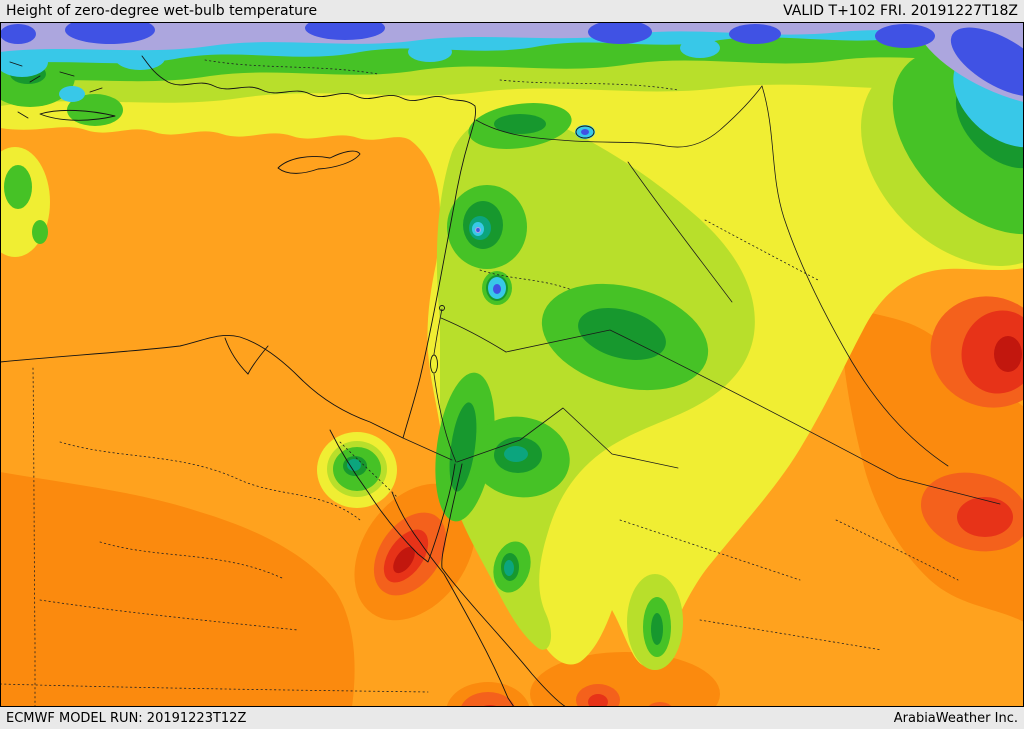 This screenshot has width=1024, height=729. What do you see at coordinates (619, 116) in the screenshot?
I see `turkey-border` at bounding box center [619, 116].